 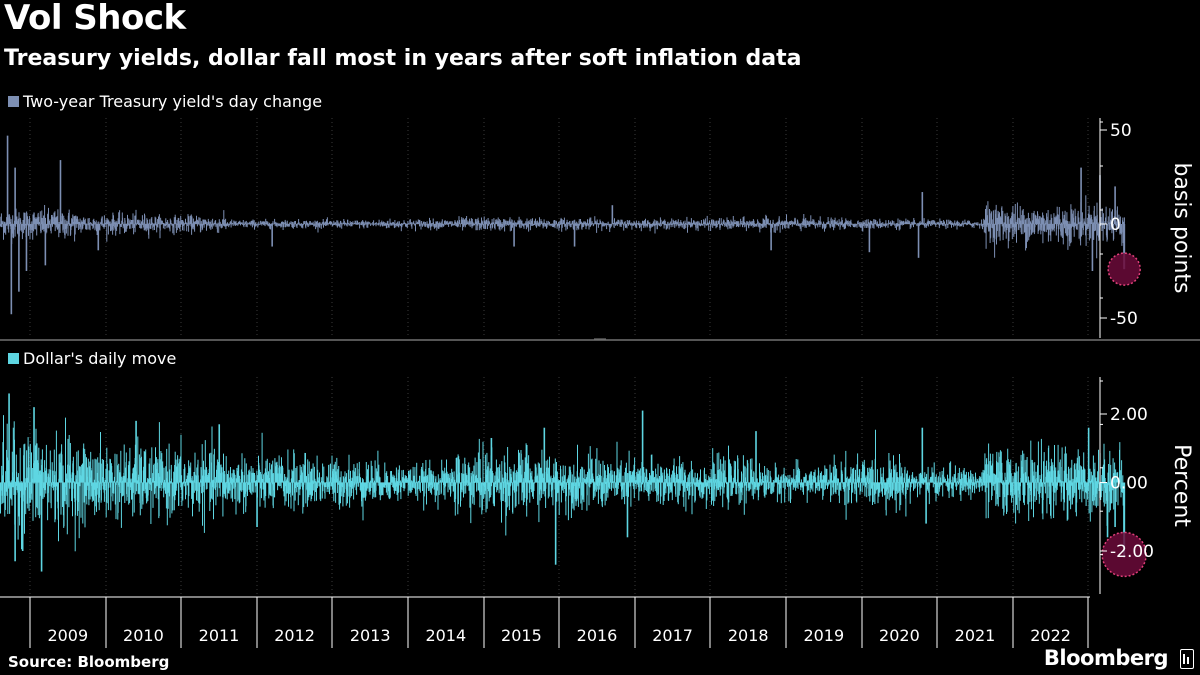 What do you see at coordinates (1181, 227) in the screenshot?
I see `y-axis-label: basis points` at bounding box center [1181, 227].